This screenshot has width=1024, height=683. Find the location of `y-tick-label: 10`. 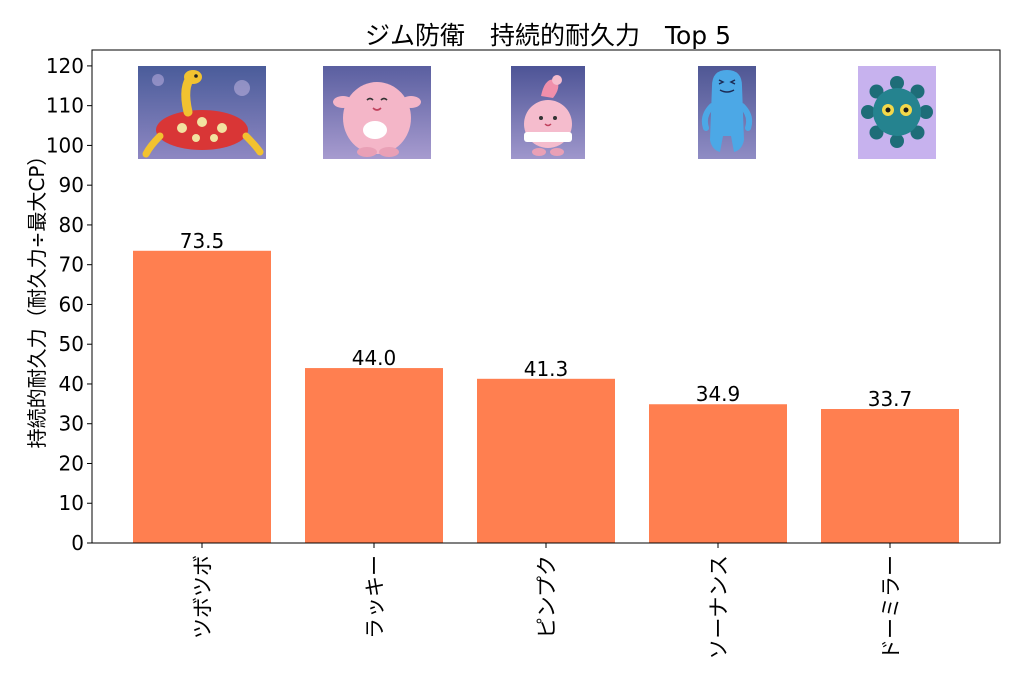

y-tick-label: 10 is located at coordinates (71, 503).